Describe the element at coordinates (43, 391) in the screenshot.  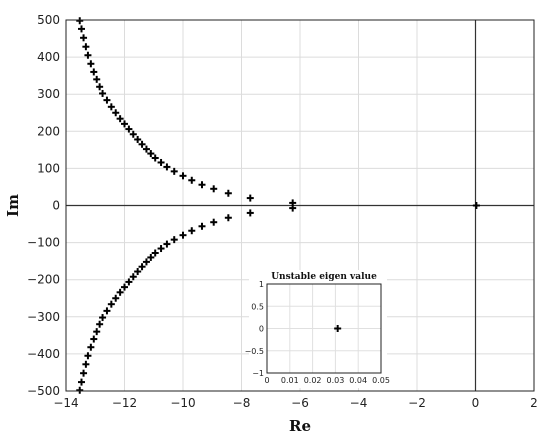
I see `y-tick-label: −500` at that location.